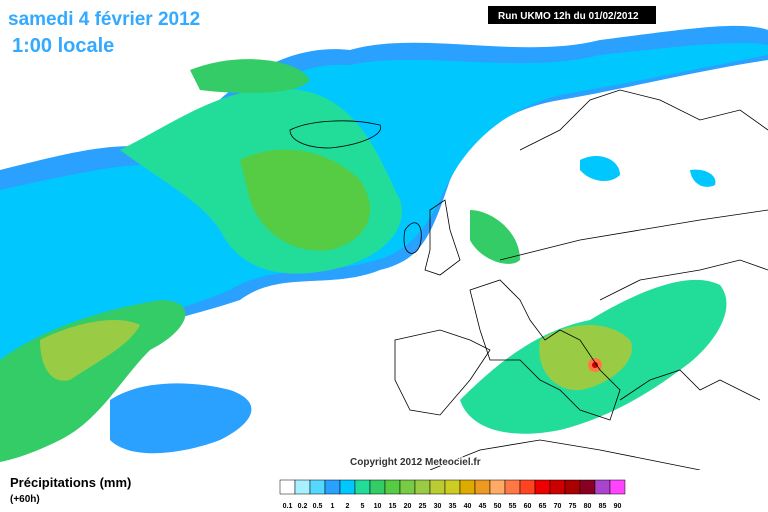 The height and width of the screenshot is (512, 768). What do you see at coordinates (318, 506) in the screenshot?
I see `legend-label: 0.5` at bounding box center [318, 506].